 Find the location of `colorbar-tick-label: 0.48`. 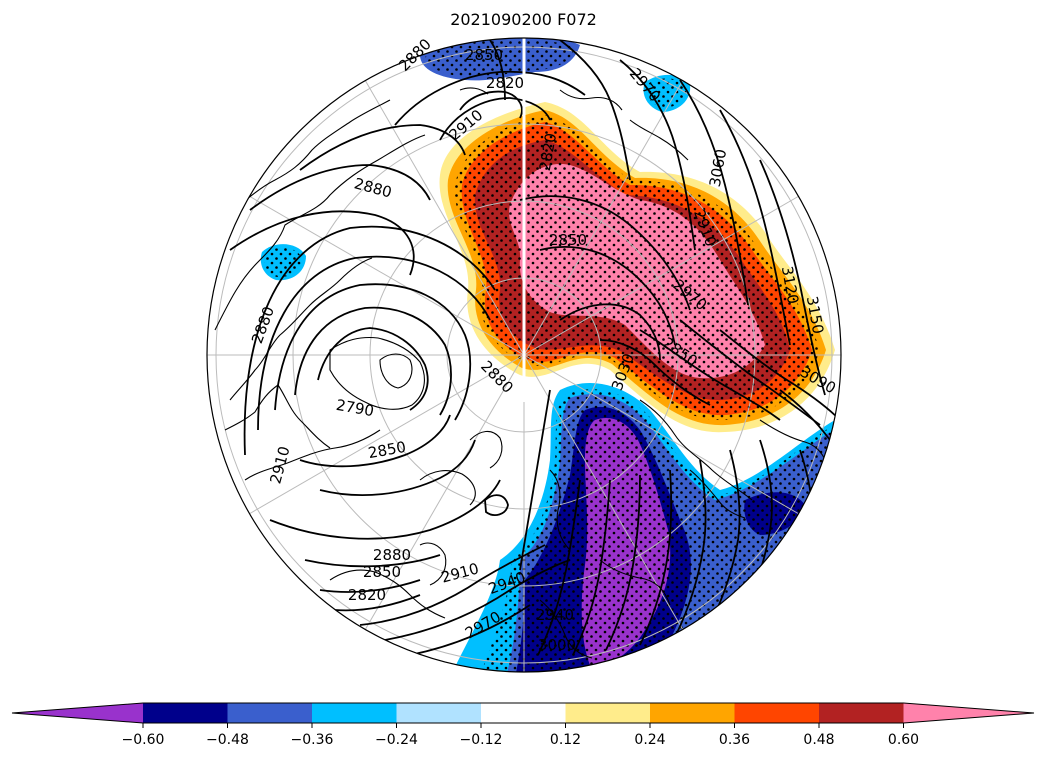

colorbar-tick-label: 0.48 is located at coordinates (818, 740).